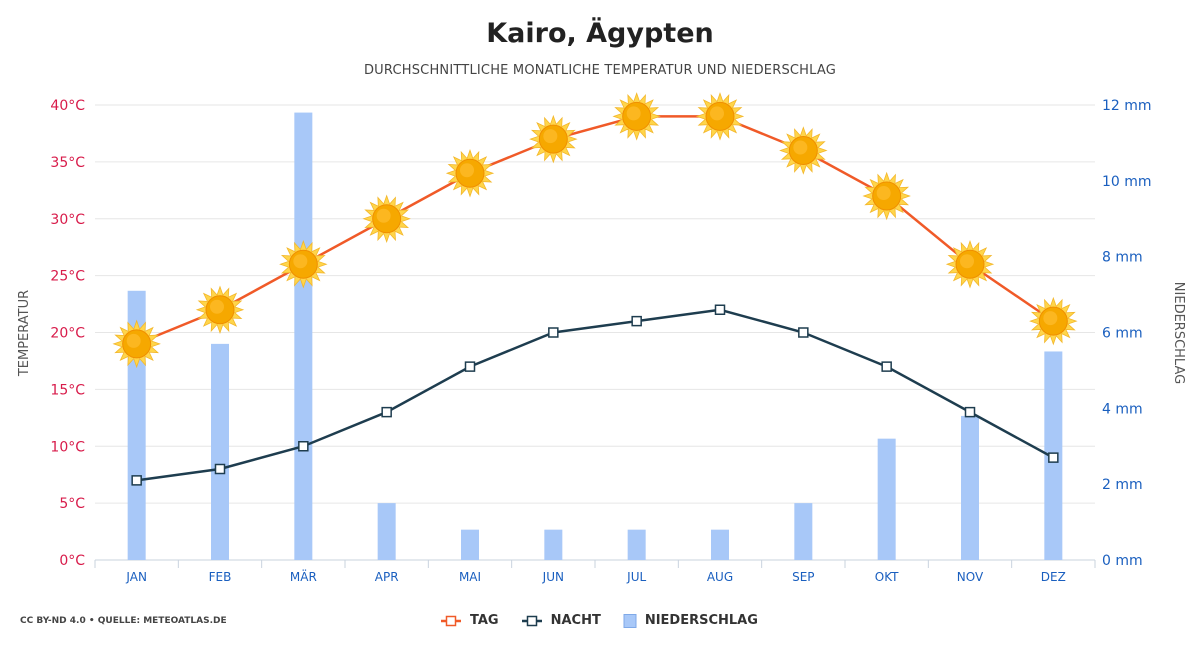 The width and height of the screenshot is (1200, 650). What do you see at coordinates (136, 577) in the screenshot?
I see `x-tick-label: JAN` at bounding box center [136, 577].